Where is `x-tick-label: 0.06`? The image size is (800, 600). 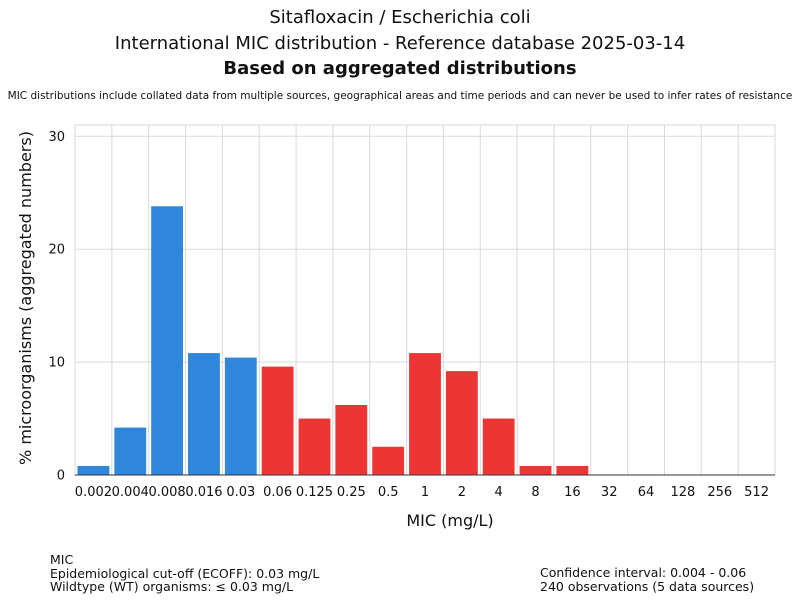 x-tick-label: 0.06 is located at coordinates (277, 492).